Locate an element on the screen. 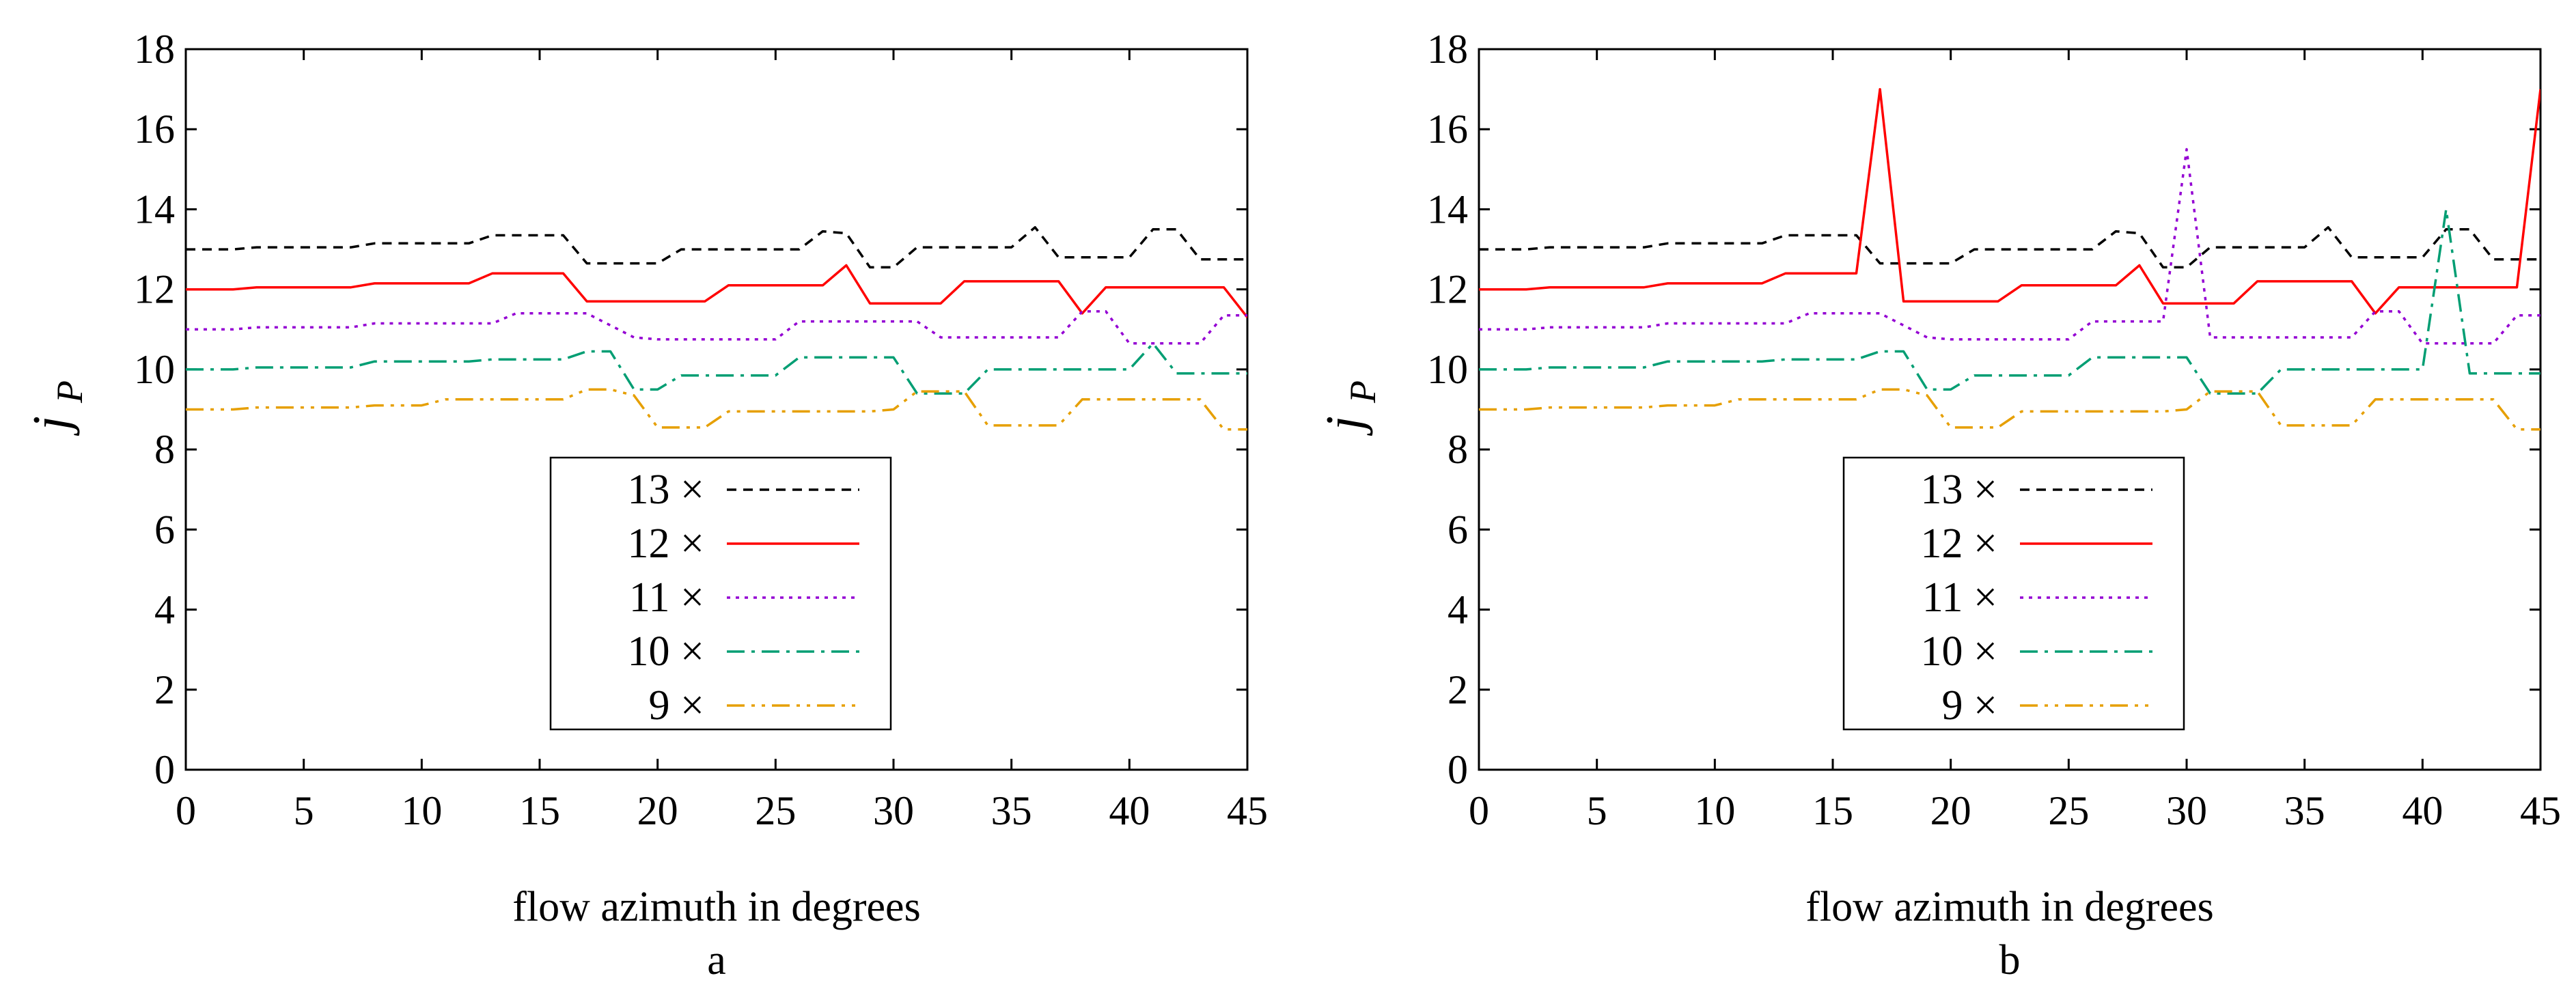 The image size is (2576, 991). y-tick-label: 2 is located at coordinates (165, 689).